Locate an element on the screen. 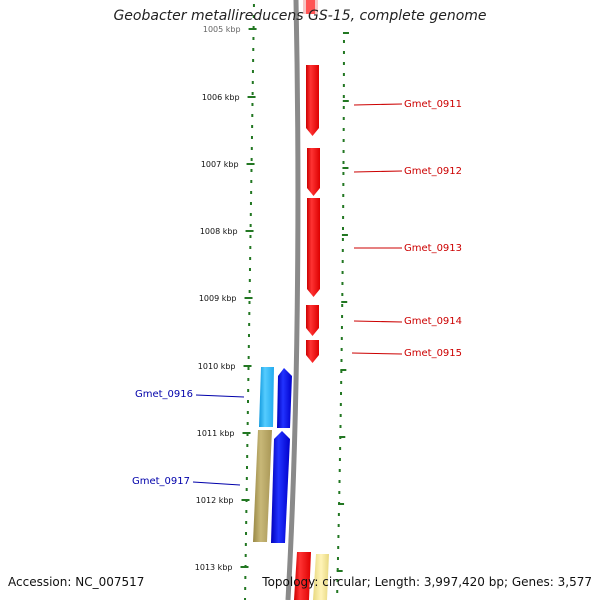 This screenshot has width=600, height=604. topology-label: Topology: is located at coordinates (290, 582).